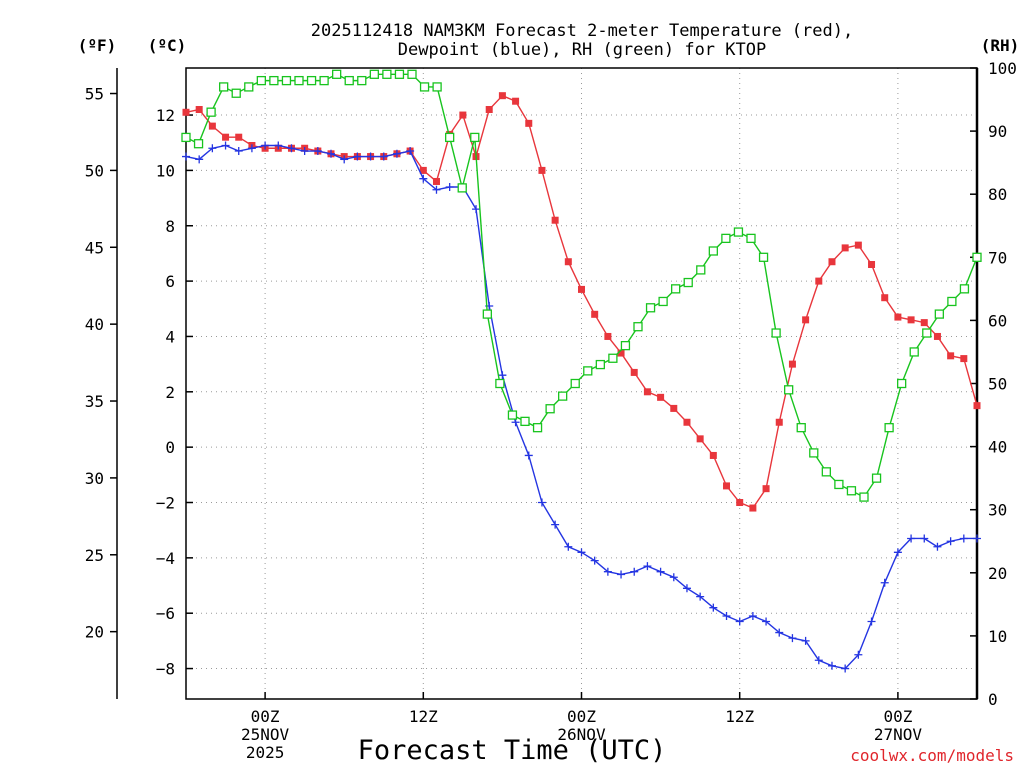 The width and height of the screenshot is (1024, 772). What do you see at coordinates (94, 478) in the screenshot?
I see `fahrenheit-tick-label: 30` at bounding box center [94, 478].